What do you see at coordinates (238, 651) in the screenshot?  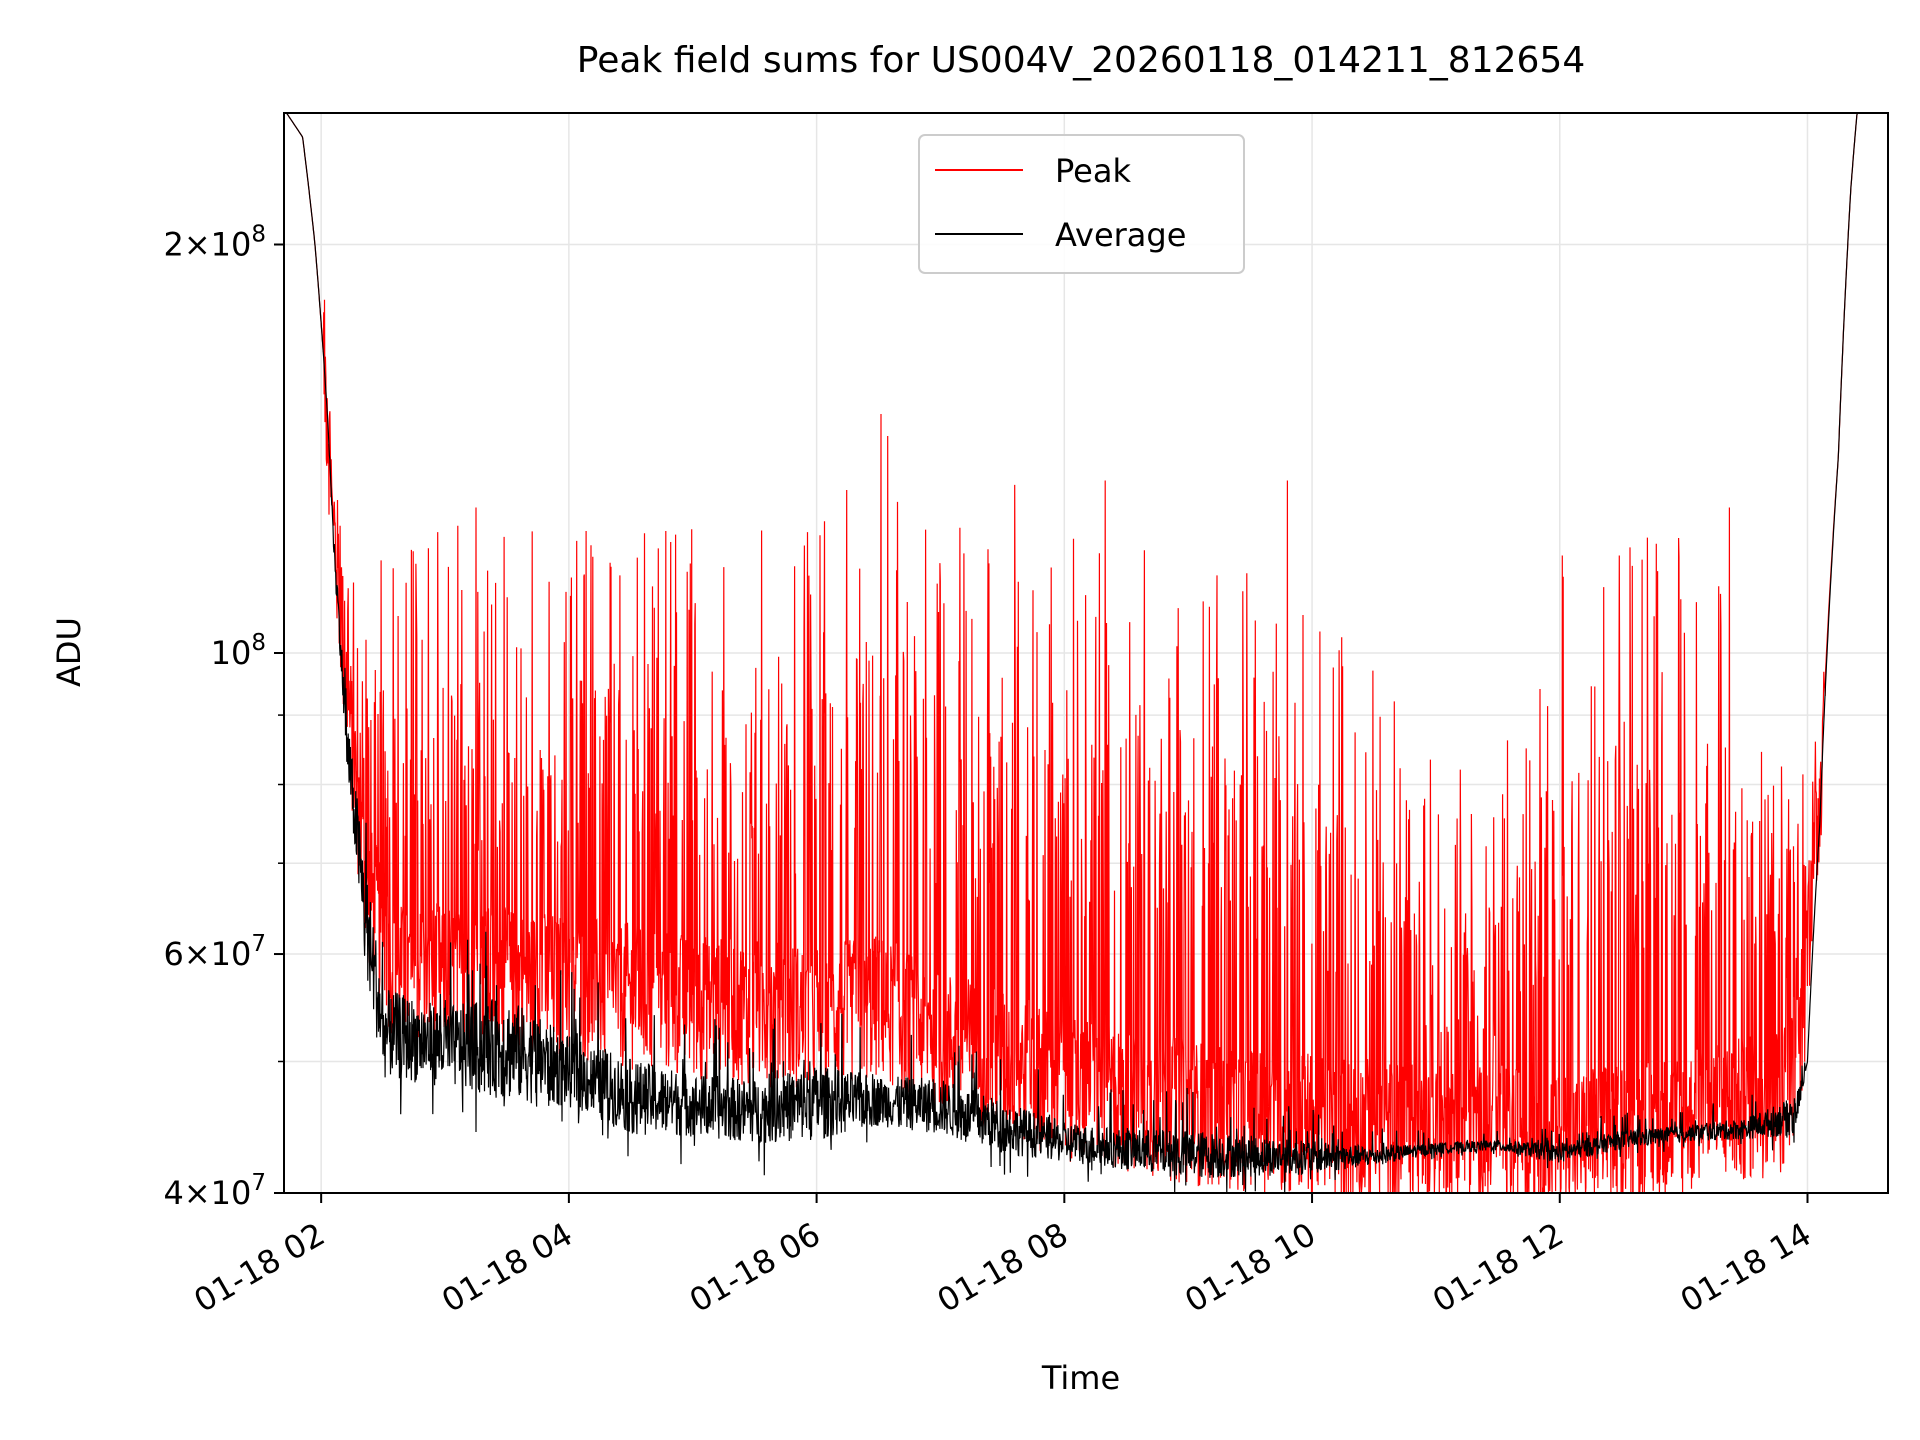 I see `y-tick-label-2: 108` at bounding box center [238, 651].